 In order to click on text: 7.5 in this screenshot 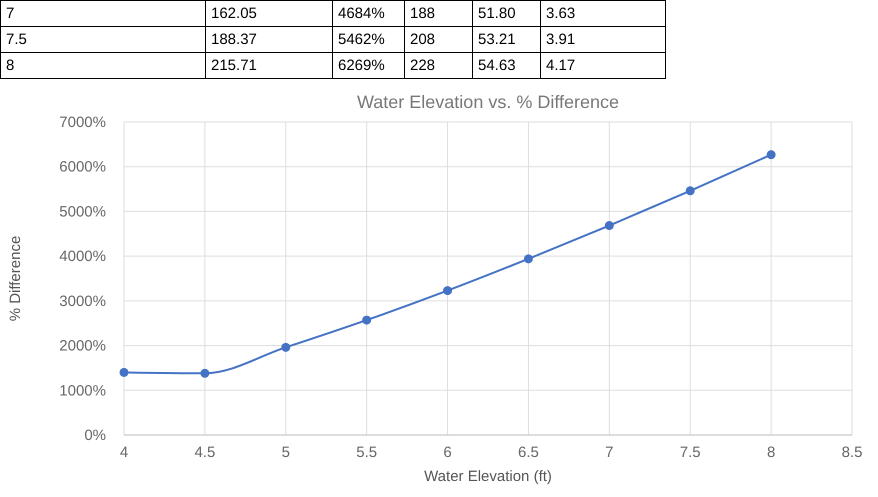, I will do `click(16, 39)`.